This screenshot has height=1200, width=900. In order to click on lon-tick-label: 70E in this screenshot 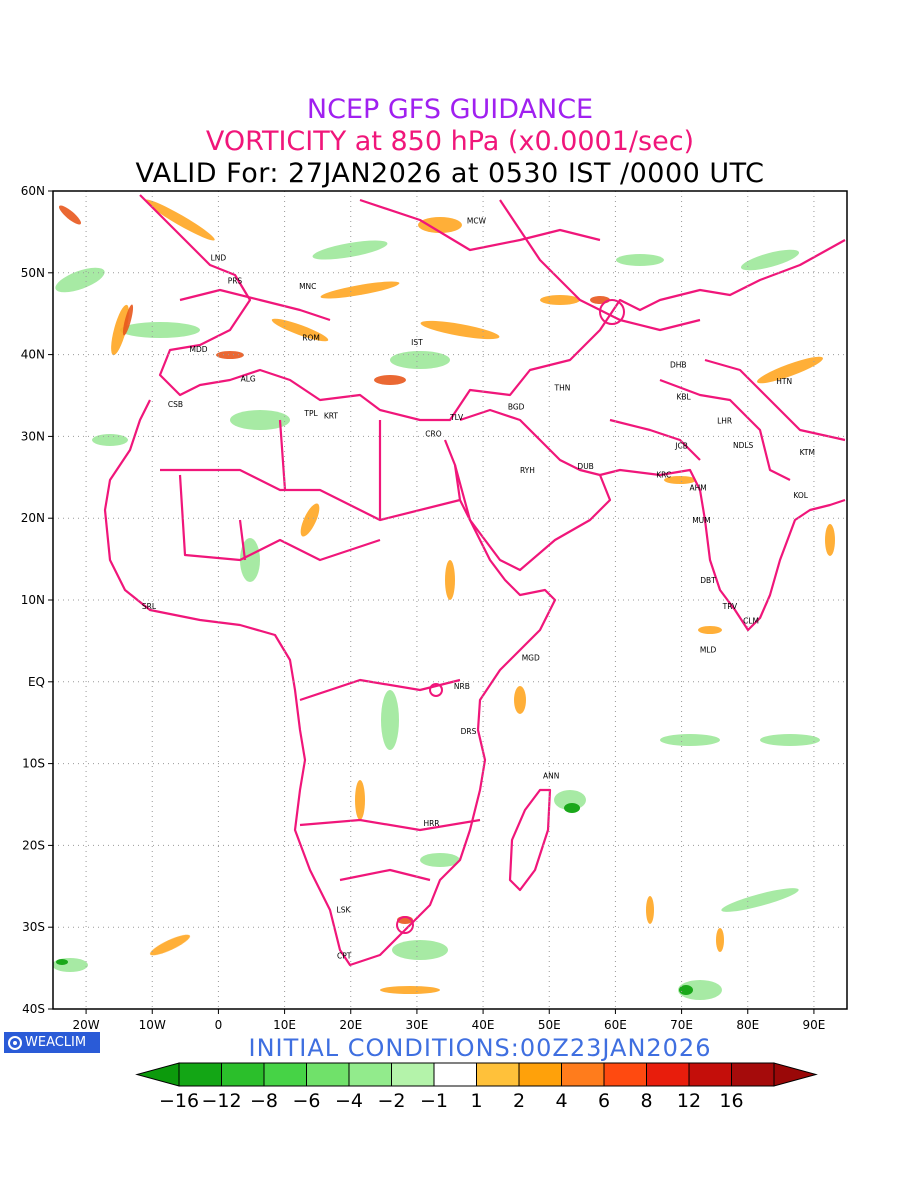, I will do `click(681, 1025)`.